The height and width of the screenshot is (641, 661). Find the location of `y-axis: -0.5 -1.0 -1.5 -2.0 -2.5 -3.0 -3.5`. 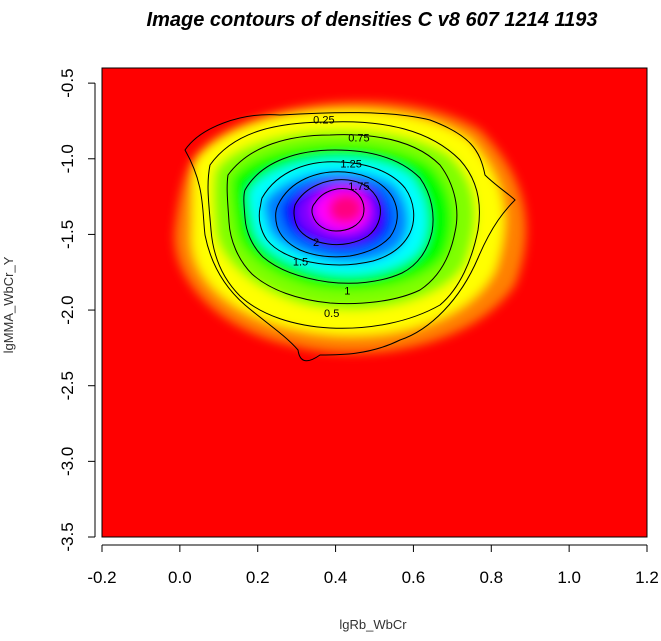

y-axis: -0.5 -1.0 -1.5 -2.0 -2.5 -3.0 -3.5 is located at coordinates (77, 310).